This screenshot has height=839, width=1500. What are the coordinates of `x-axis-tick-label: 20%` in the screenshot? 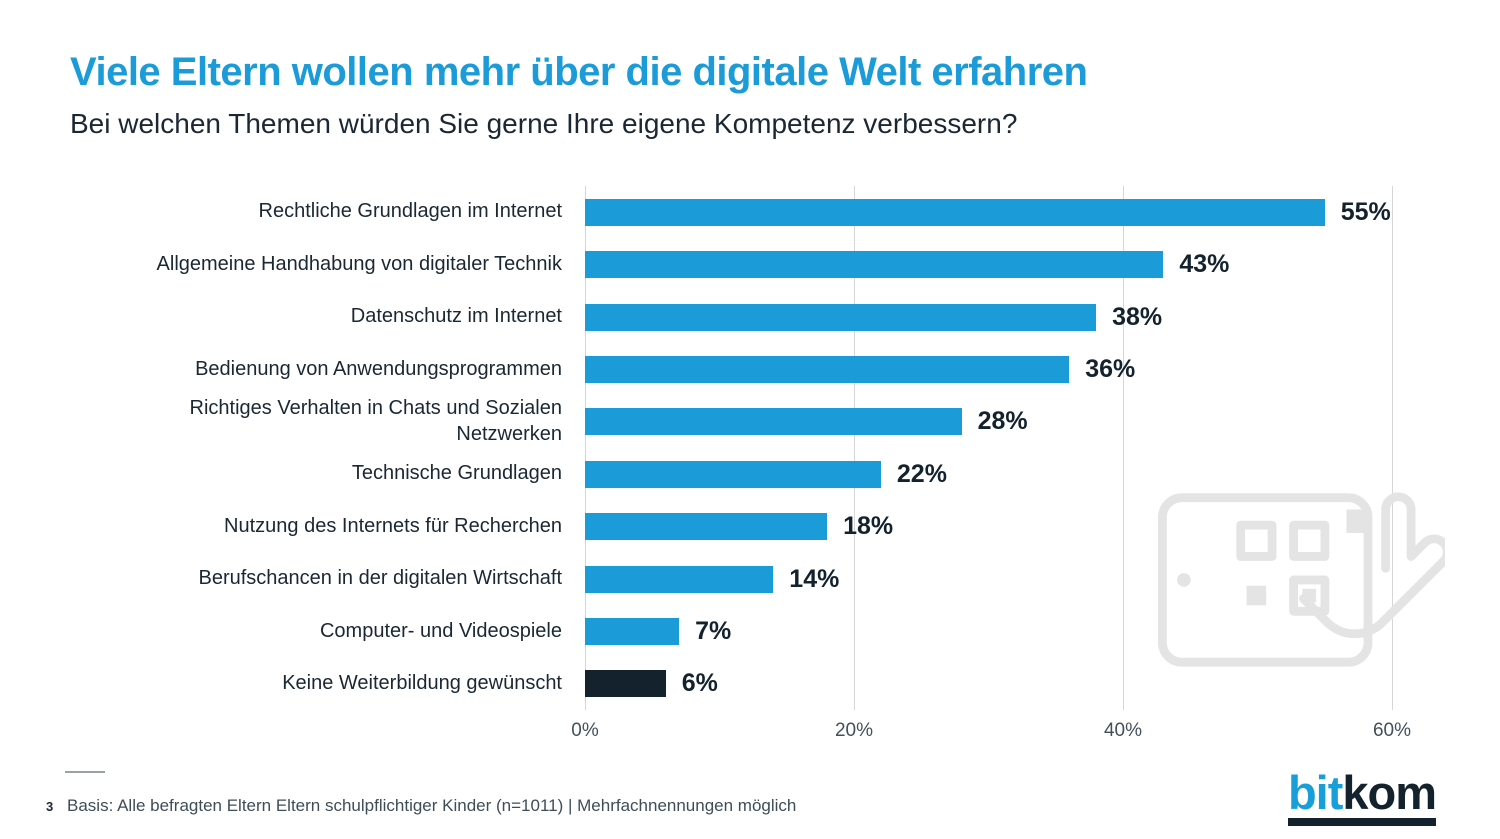 It's located at (853, 730).